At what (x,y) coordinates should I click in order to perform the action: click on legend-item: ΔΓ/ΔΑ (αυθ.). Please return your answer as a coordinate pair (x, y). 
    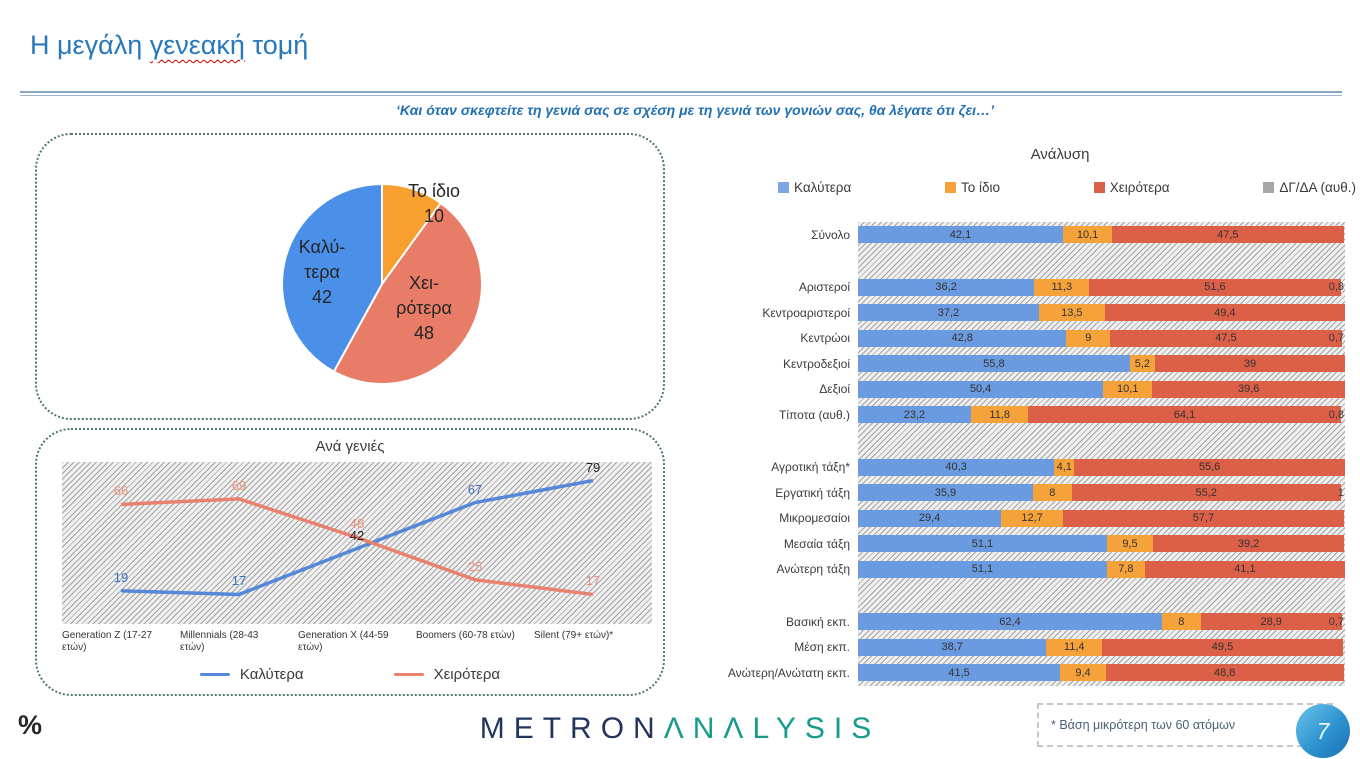
    Looking at the image, I should click on (1309, 187).